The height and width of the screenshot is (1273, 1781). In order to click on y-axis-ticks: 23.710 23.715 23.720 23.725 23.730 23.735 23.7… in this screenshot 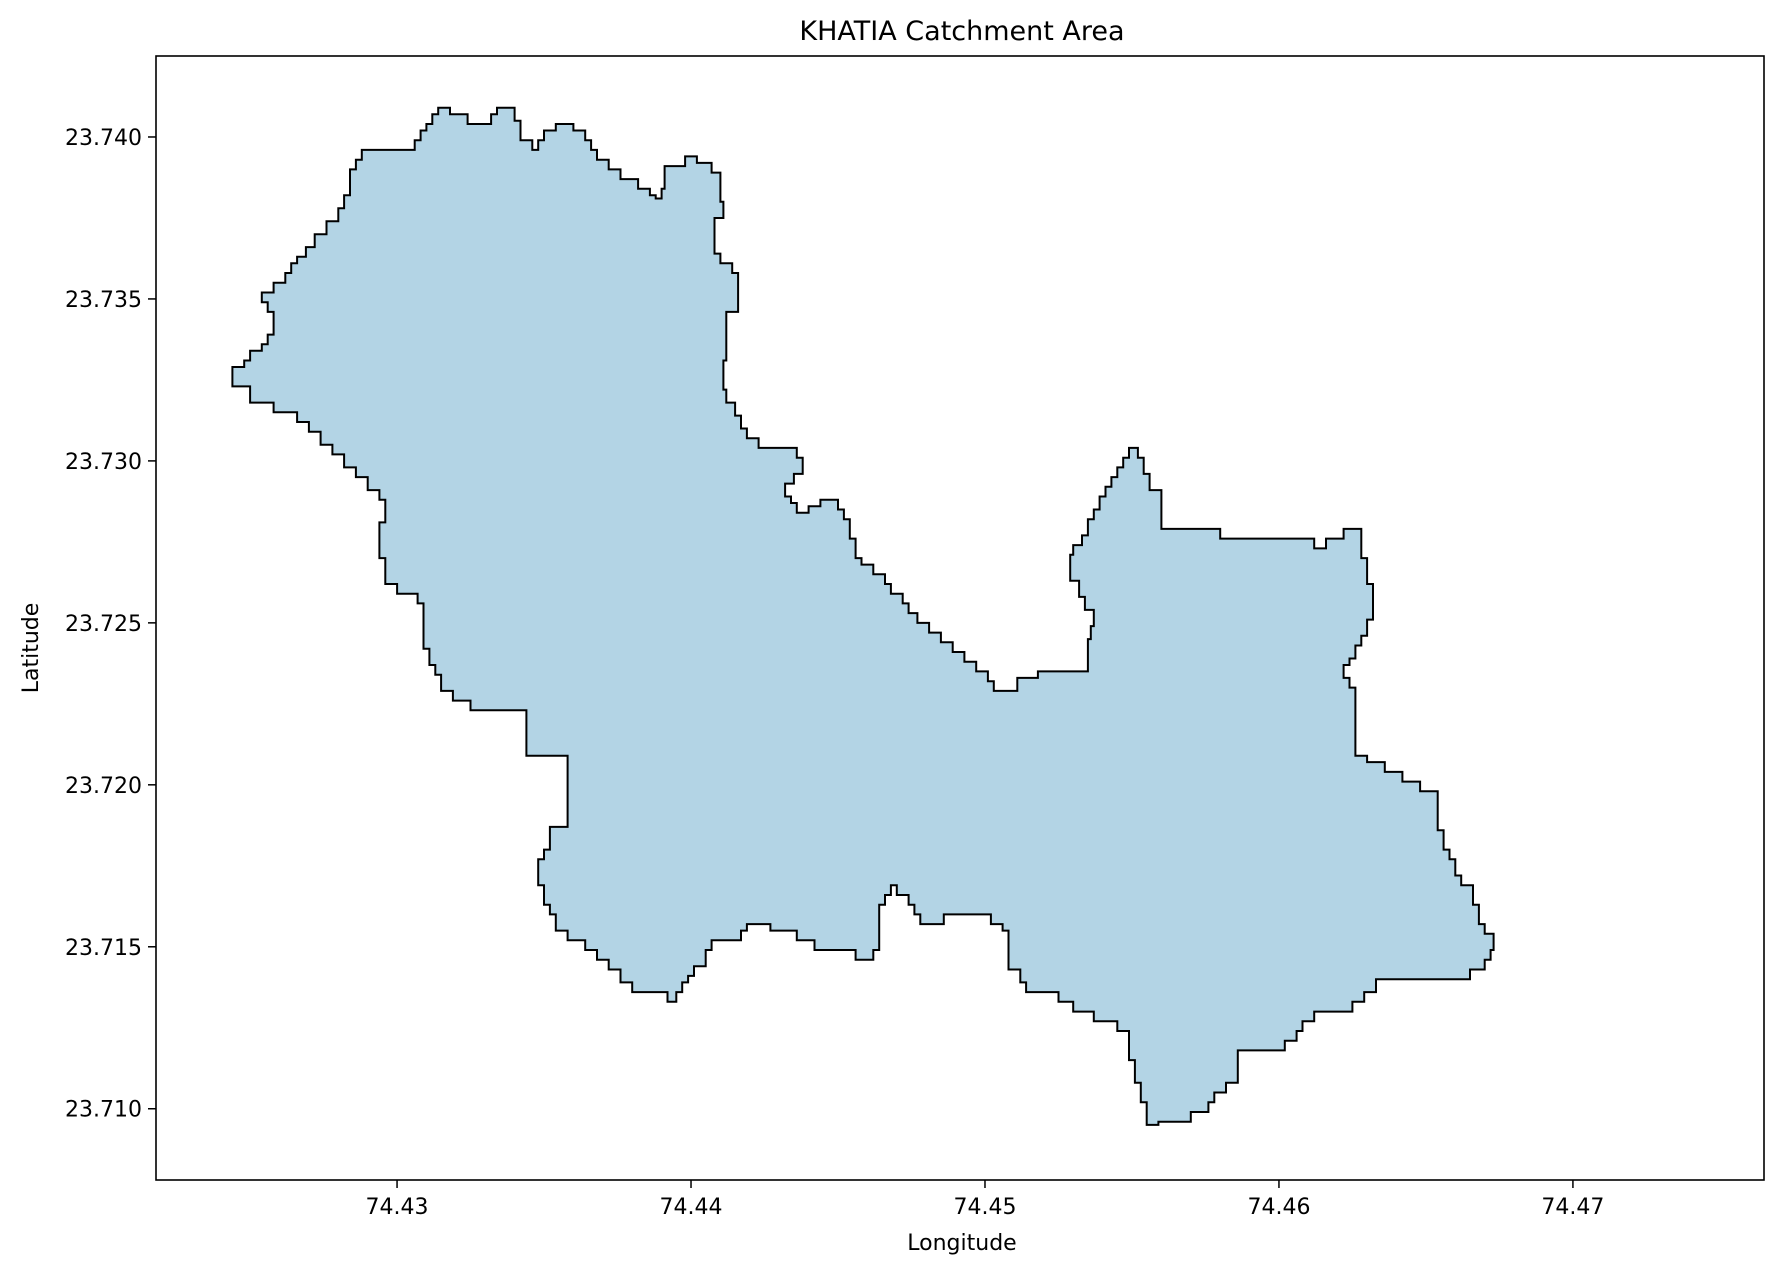, I will do `click(110, 624)`.